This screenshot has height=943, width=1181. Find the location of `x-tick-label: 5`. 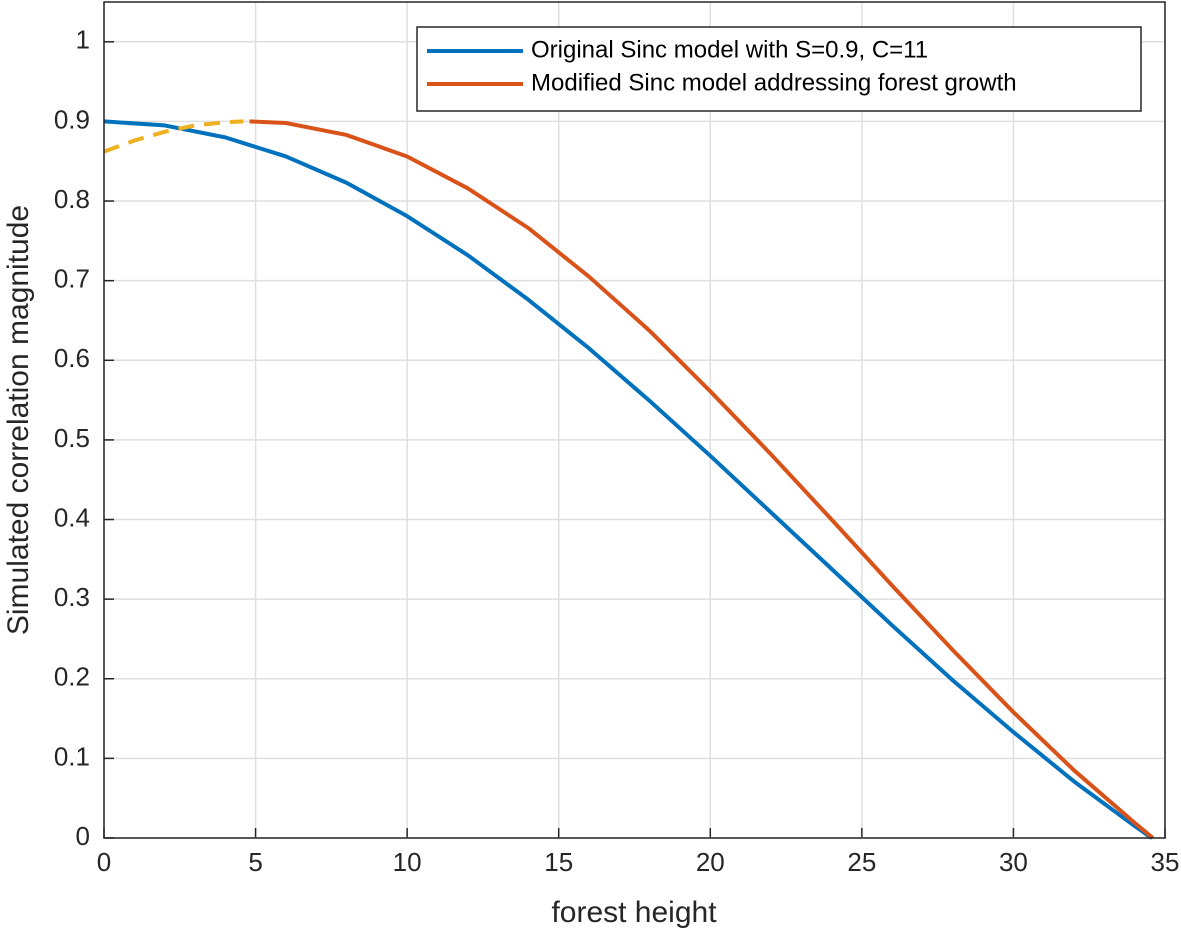

x-tick-label: 5 is located at coordinates (255, 862).